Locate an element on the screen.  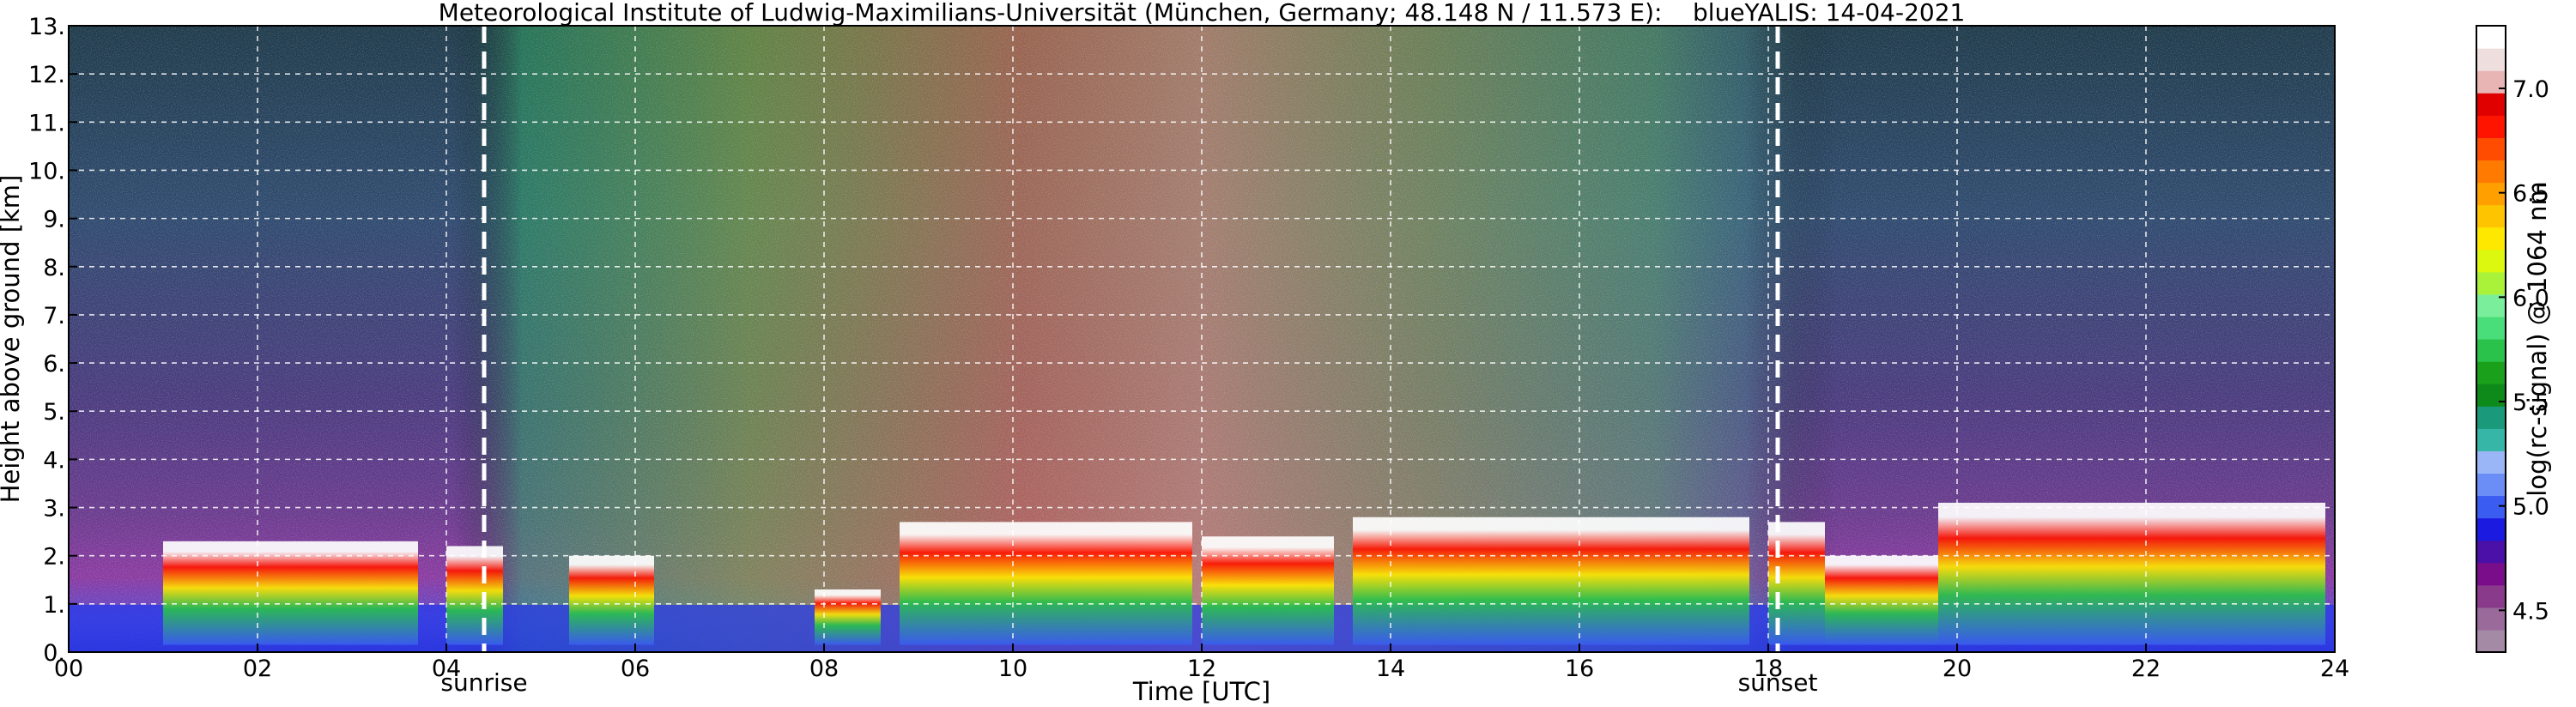
x-tick-label: 00 is located at coordinates (68, 669).